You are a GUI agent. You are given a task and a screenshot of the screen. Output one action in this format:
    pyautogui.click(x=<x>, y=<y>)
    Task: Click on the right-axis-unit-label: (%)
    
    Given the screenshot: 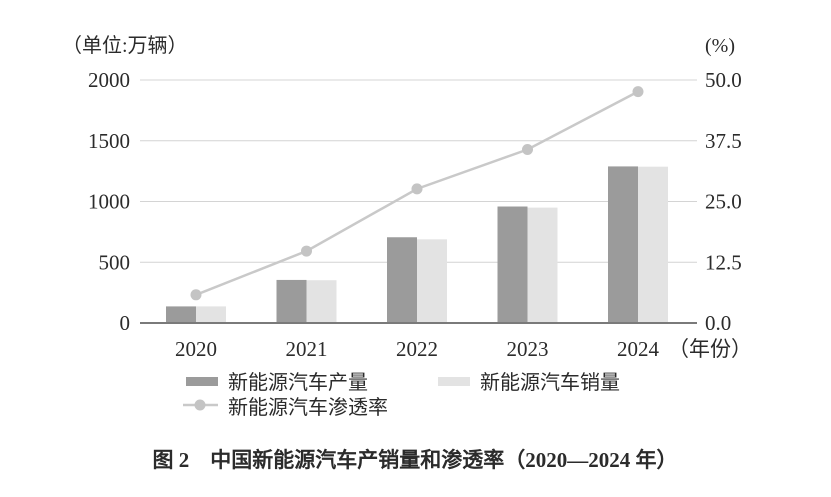 What is the action you would take?
    pyautogui.click(x=720, y=46)
    